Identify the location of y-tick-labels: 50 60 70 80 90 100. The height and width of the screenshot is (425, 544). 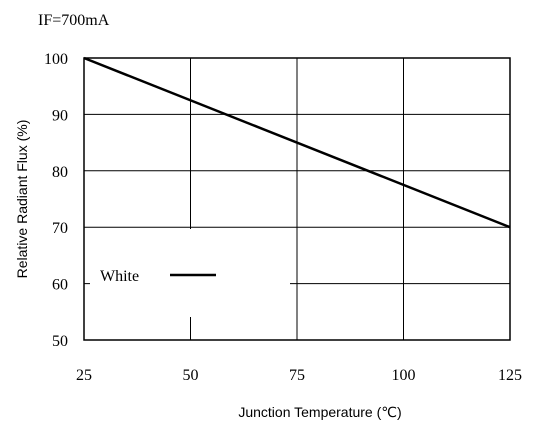
(56, 200).